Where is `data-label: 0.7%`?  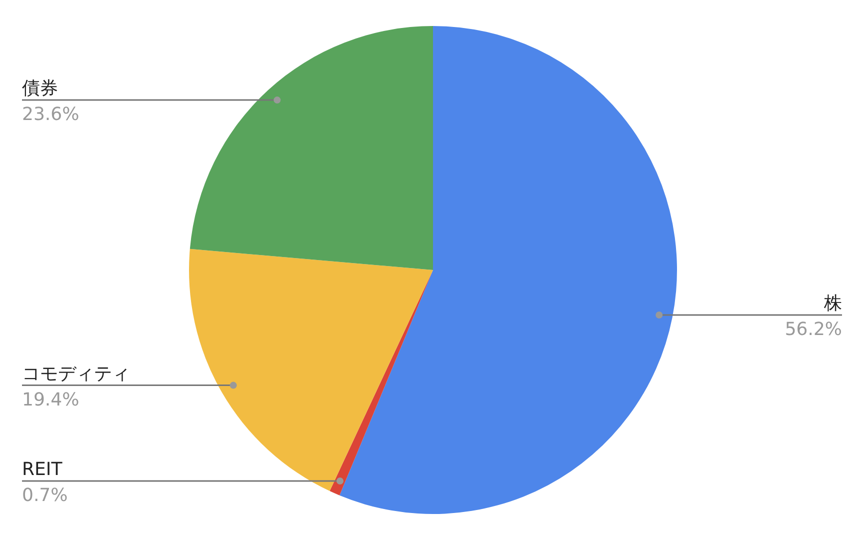 data-label: 0.7% is located at coordinates (45, 495).